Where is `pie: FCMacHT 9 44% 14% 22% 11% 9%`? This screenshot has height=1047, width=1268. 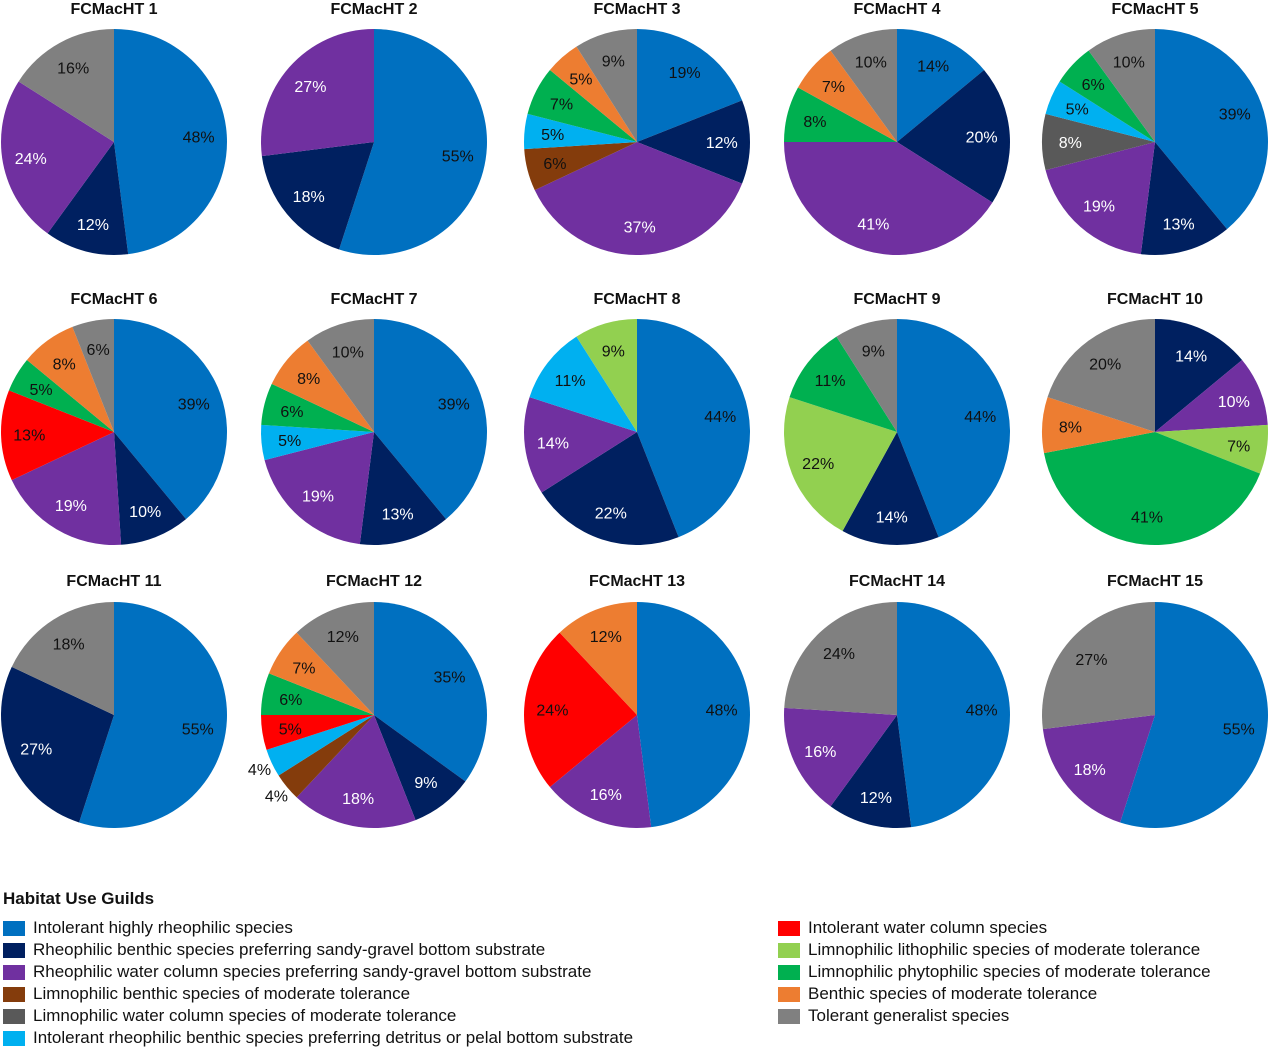
pie: FCMacHT 9 44% 14% 22% 11% 9% is located at coordinates (897, 418).